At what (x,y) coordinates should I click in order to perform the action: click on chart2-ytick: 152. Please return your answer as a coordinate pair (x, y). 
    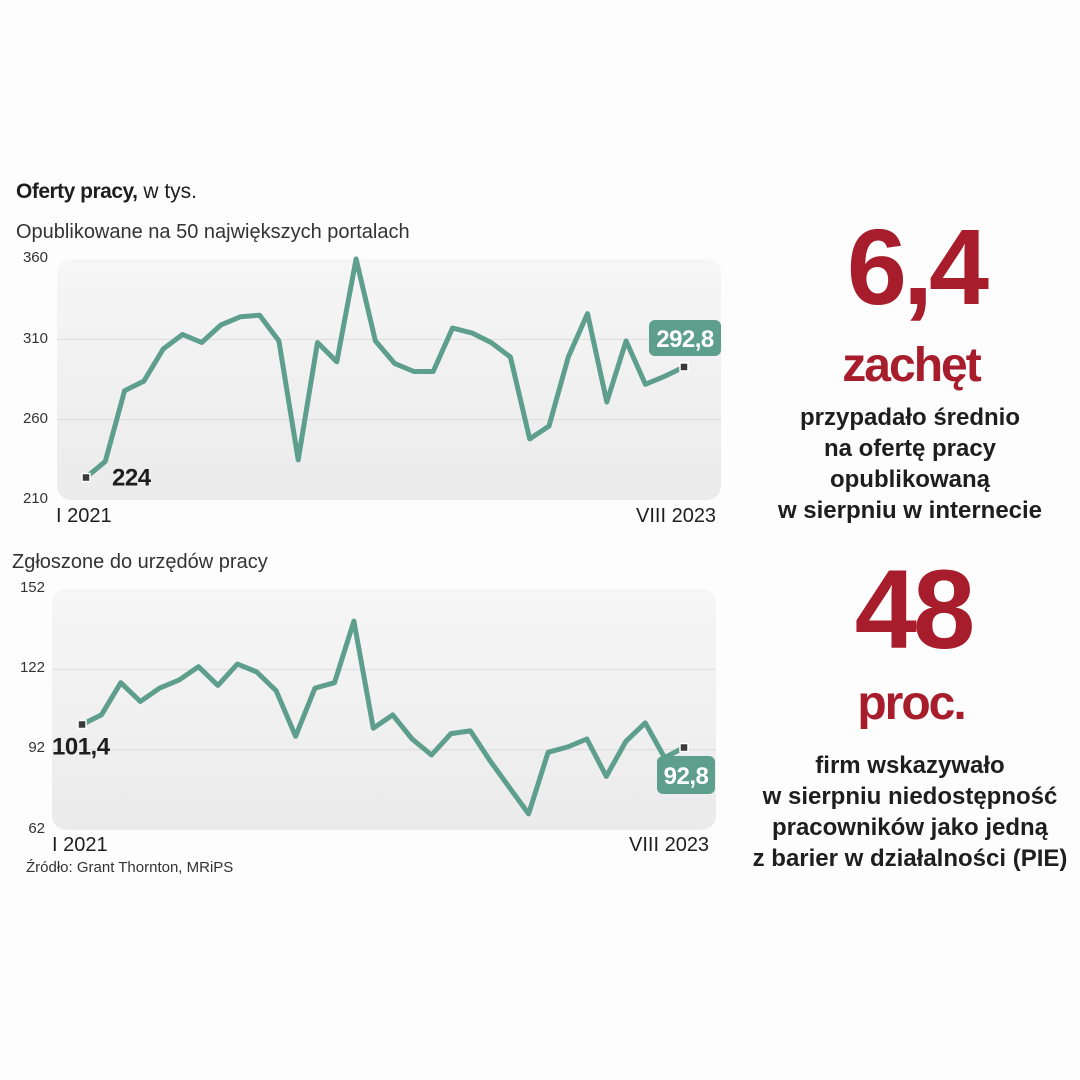
    Looking at the image, I should click on (32, 587).